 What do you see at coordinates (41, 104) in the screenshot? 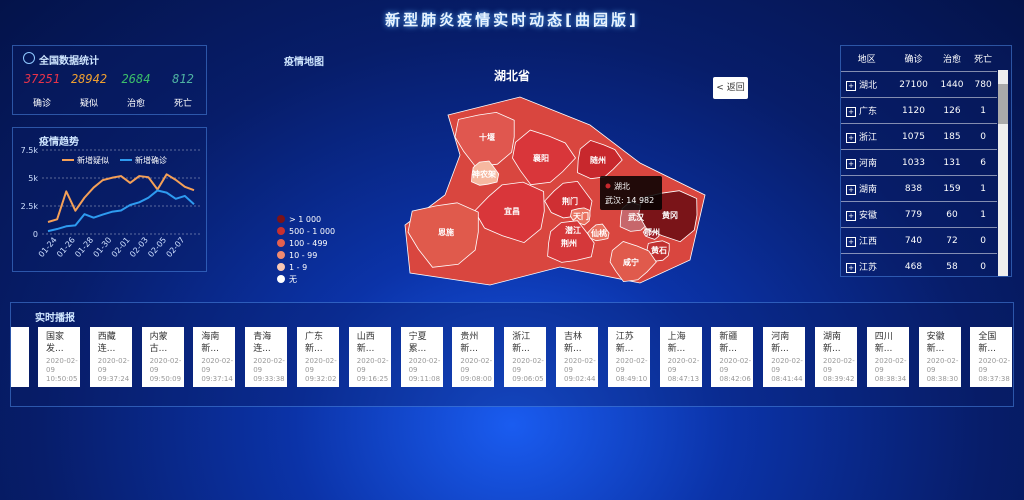
I see `stat-label: 确诊` at bounding box center [41, 104].